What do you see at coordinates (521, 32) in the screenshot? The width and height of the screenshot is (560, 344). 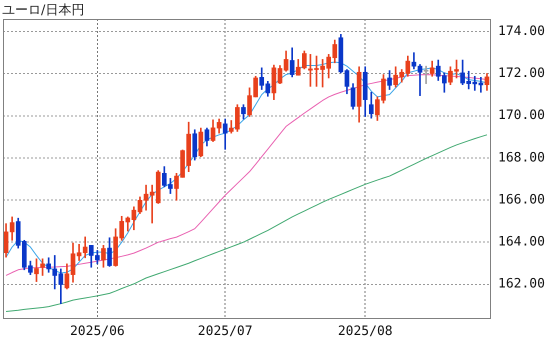 I see `y-tick-label: 174.00` at bounding box center [521, 32].